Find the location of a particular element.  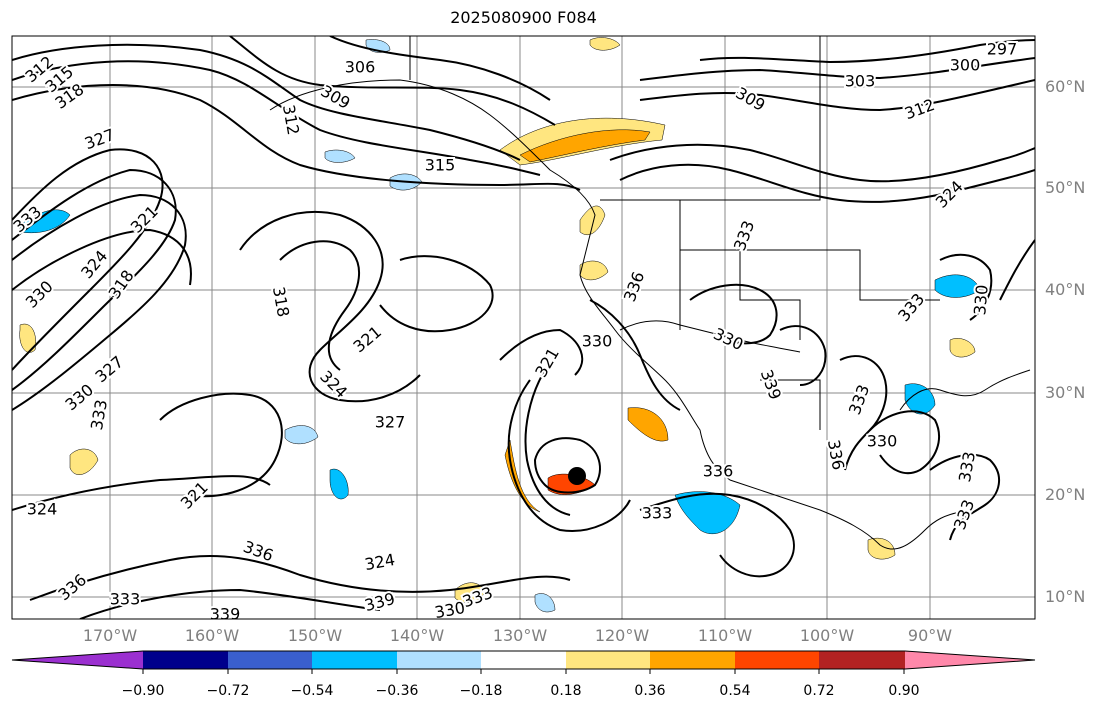

contour-label: 303 is located at coordinates (860, 81).